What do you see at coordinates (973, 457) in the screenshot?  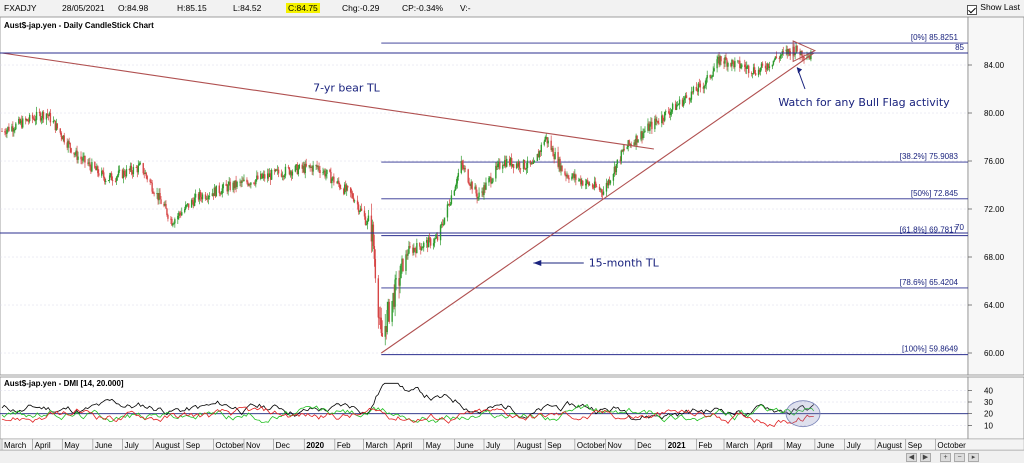 I see `scroll-right-icon: ▸` at bounding box center [973, 457].